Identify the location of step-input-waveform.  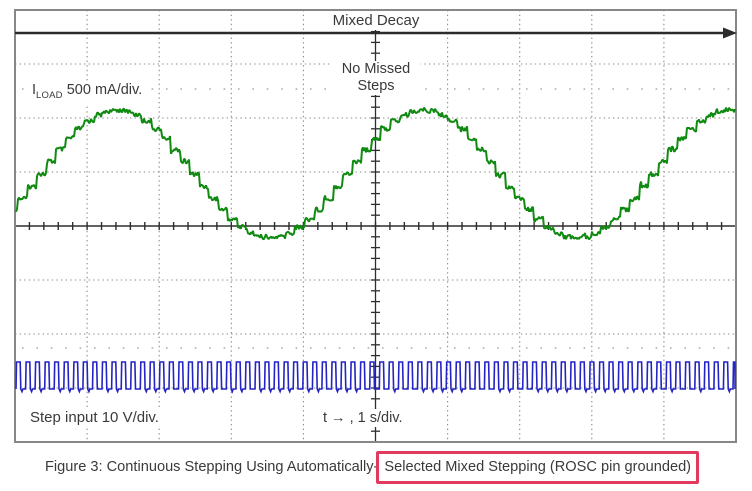
(375, 377).